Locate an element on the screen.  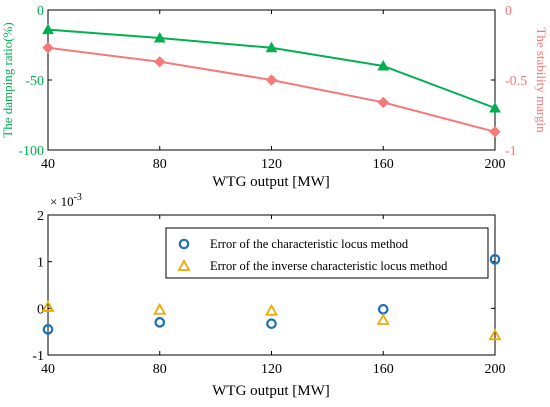
top-right-y-ticks: 0 -0.5 -1 is located at coordinates (509, 81).